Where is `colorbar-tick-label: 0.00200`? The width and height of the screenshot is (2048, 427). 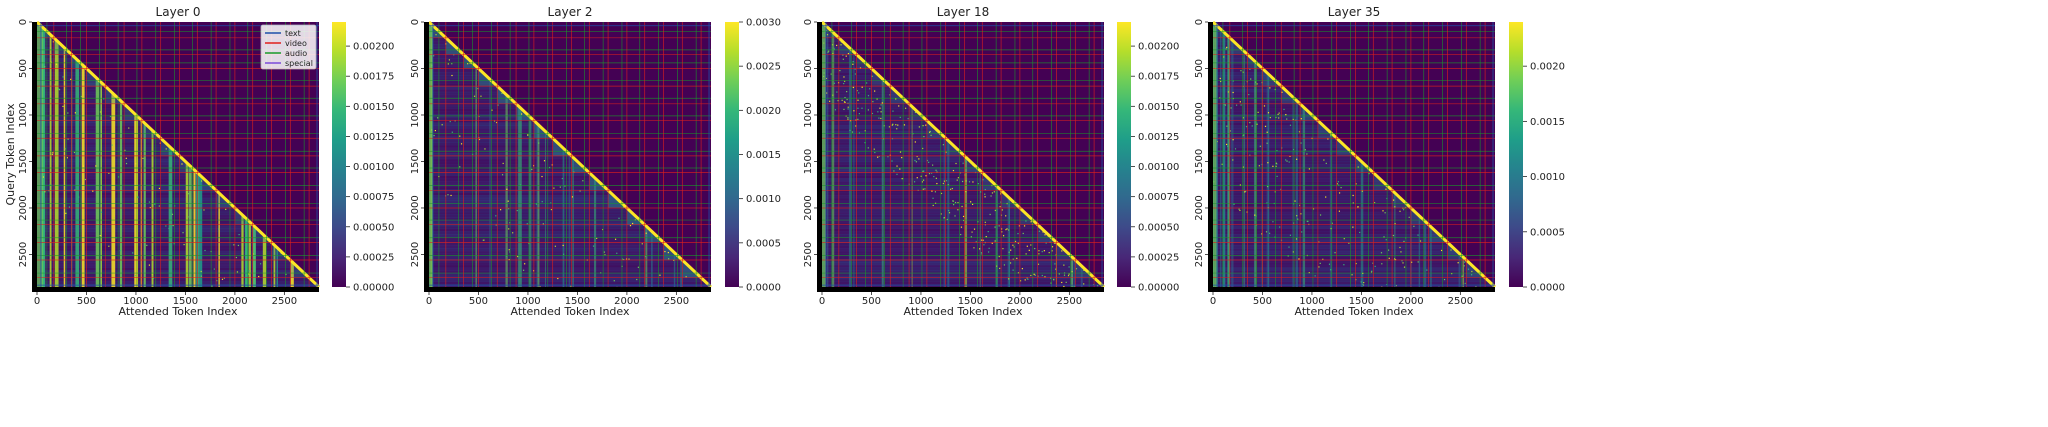
colorbar-tick-label: 0.00200 is located at coordinates (1158, 47).